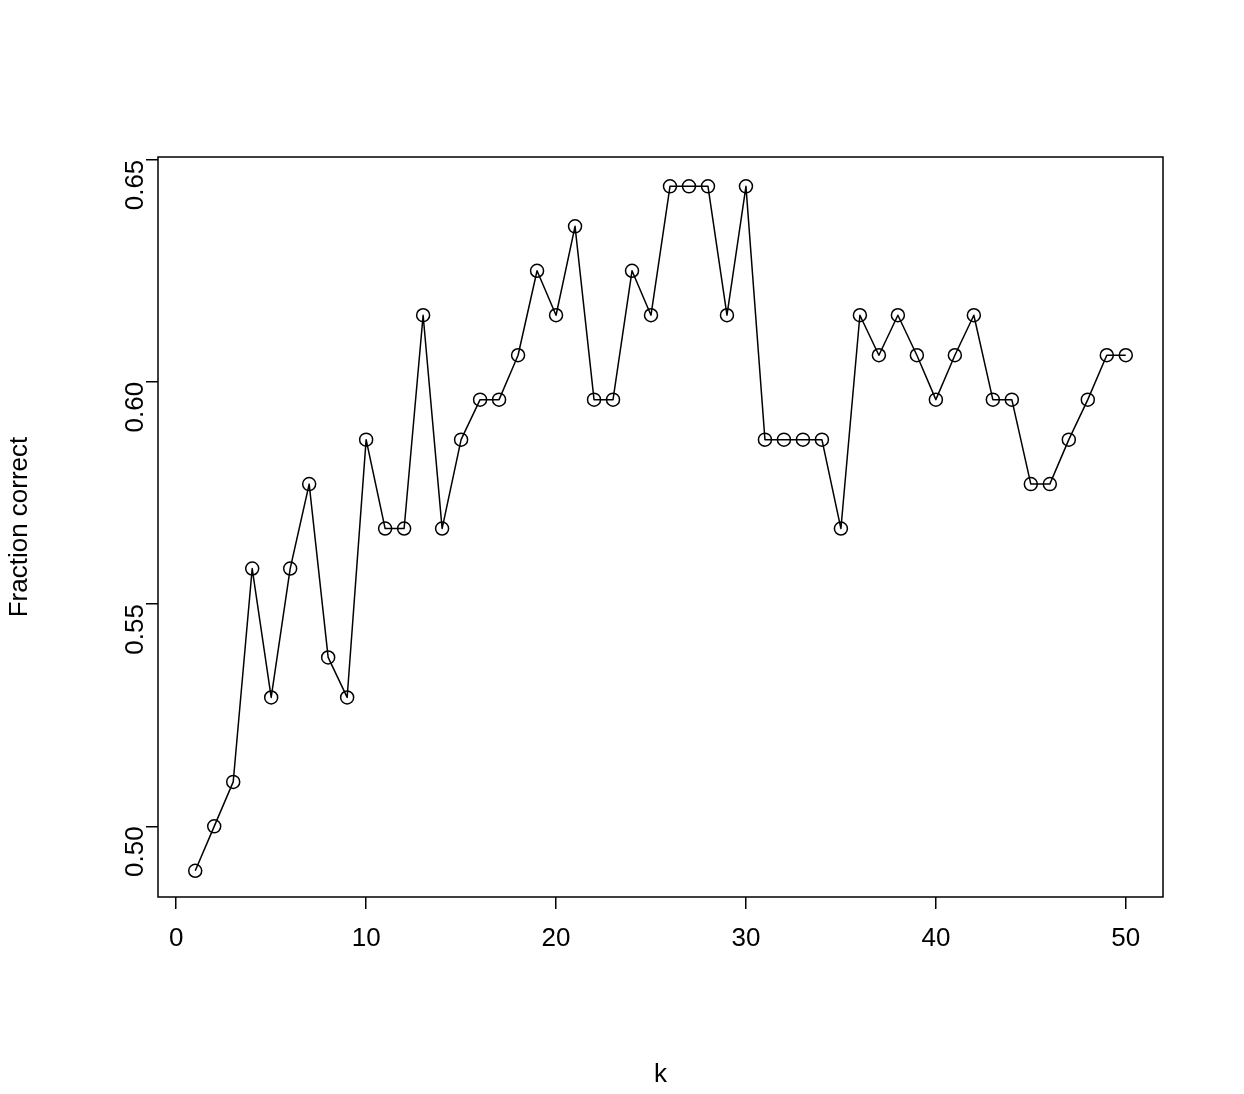 This screenshot has height=1094, width=1244. I want to click on x-tick-label: 10, so click(366, 936).